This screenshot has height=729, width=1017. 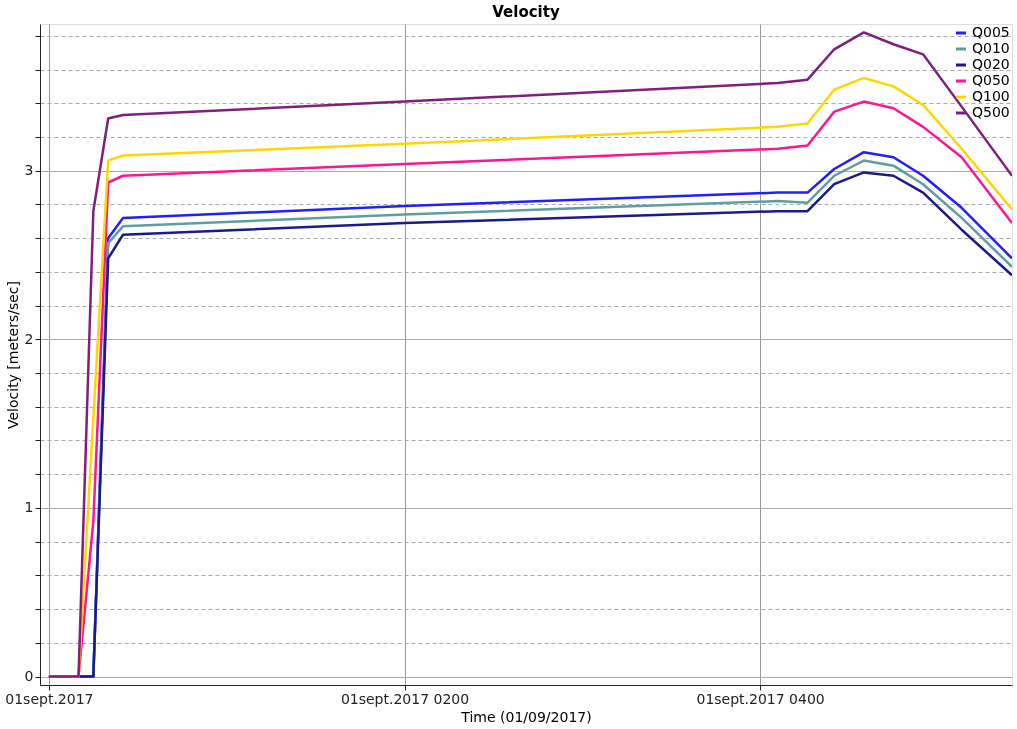 I want to click on y-tick-label: 2, so click(x=29, y=338).